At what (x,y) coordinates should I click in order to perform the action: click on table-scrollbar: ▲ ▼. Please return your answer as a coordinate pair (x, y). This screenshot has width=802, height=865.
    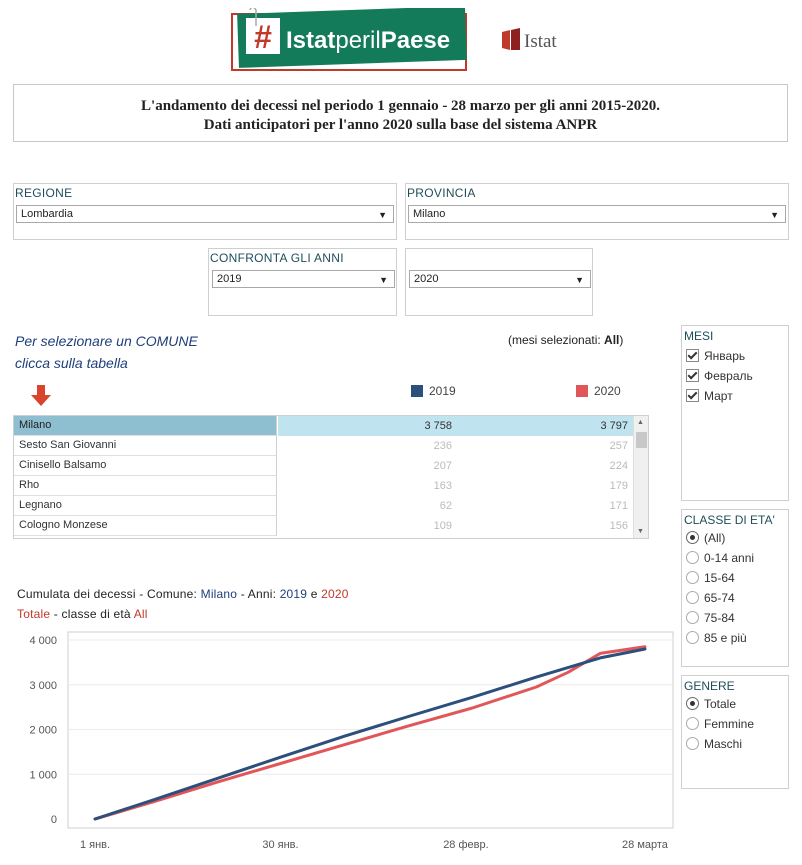
    Looking at the image, I should click on (640, 477).